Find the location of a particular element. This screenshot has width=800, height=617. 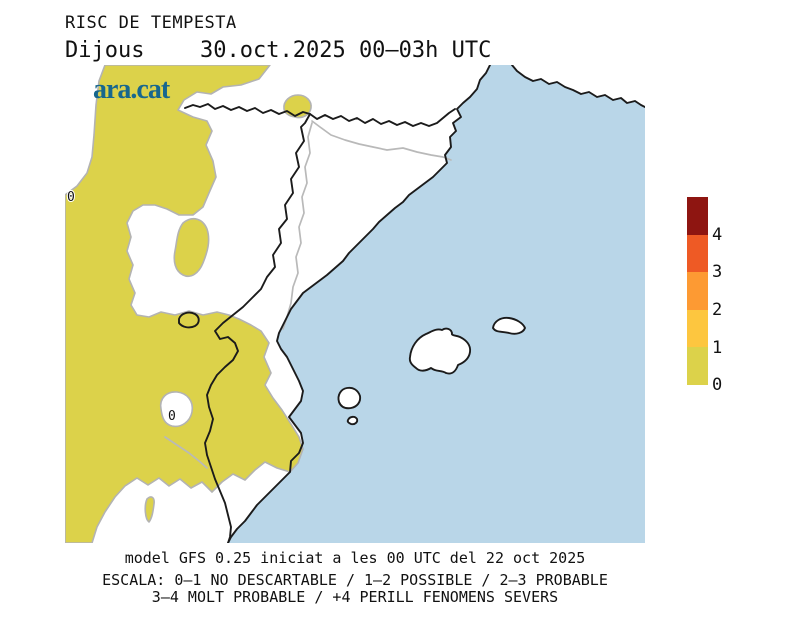

island-ibiza is located at coordinates (349, 398).